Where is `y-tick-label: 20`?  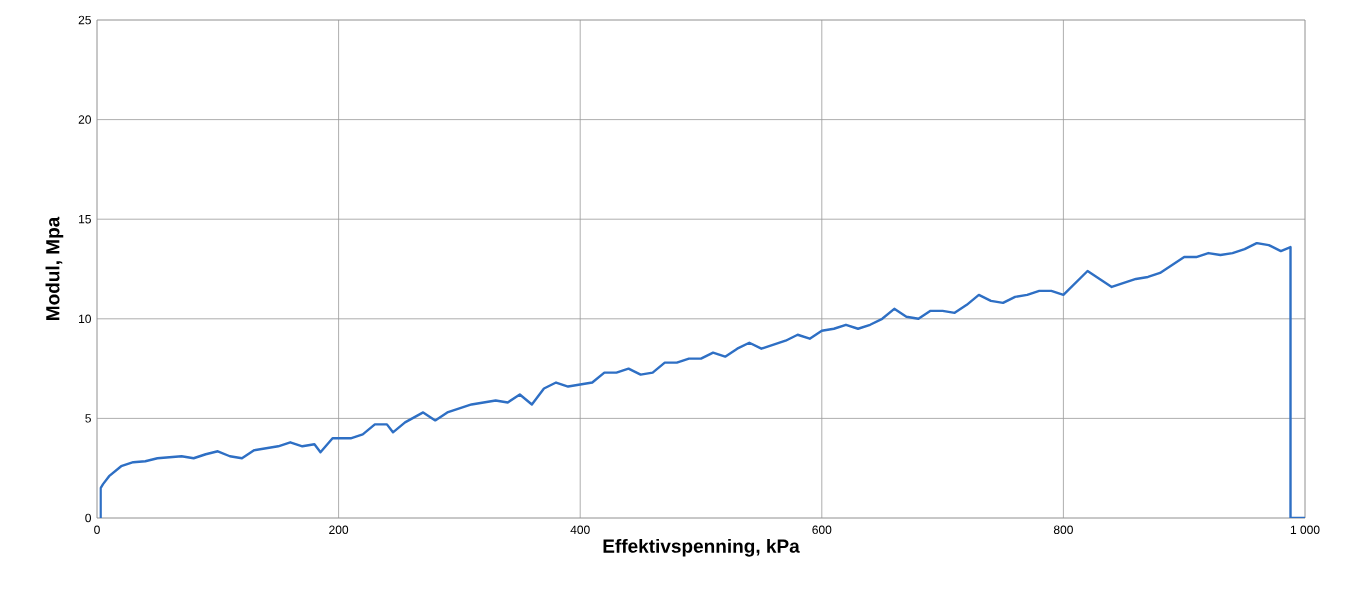
y-tick-label: 20 is located at coordinates (84, 119).